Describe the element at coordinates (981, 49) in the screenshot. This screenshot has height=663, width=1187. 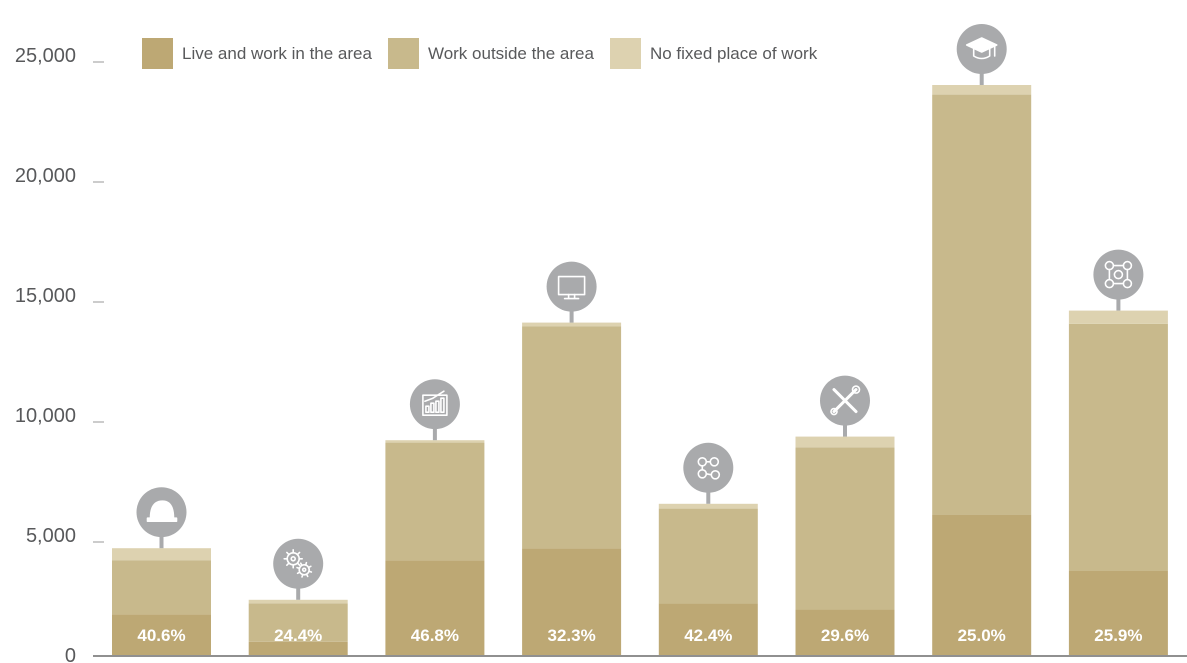
I see `graduation-cap-icon` at that location.